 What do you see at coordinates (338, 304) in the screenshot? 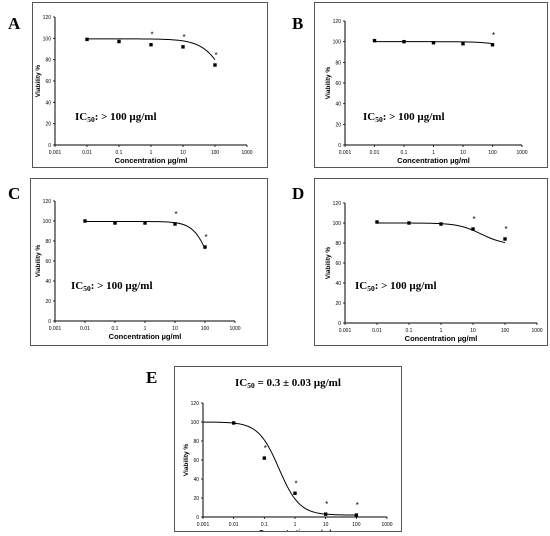
I see `y-tick-label: 20` at bounding box center [338, 304].